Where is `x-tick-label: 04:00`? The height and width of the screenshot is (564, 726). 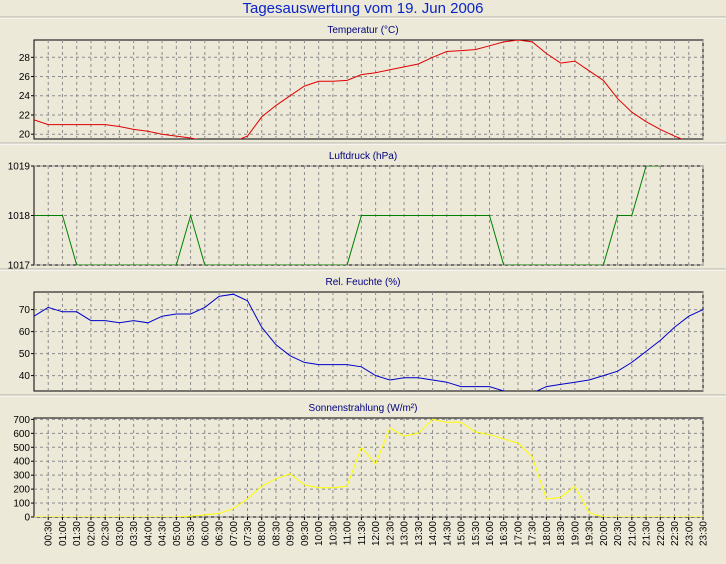
x-tick-label: 04:00 is located at coordinates (148, 533).